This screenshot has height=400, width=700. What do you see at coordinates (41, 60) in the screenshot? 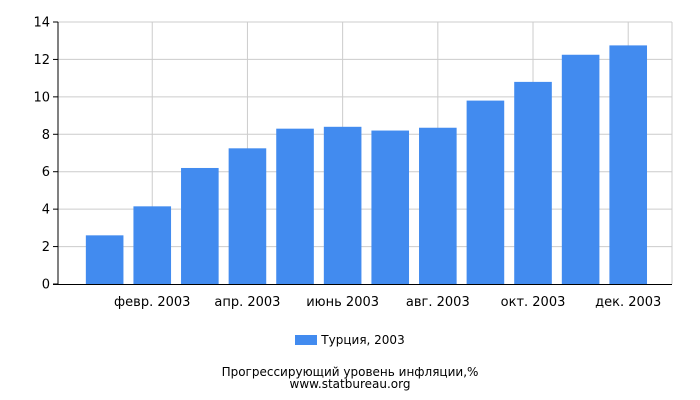
I see `y-tick-label: 12` at bounding box center [41, 60].